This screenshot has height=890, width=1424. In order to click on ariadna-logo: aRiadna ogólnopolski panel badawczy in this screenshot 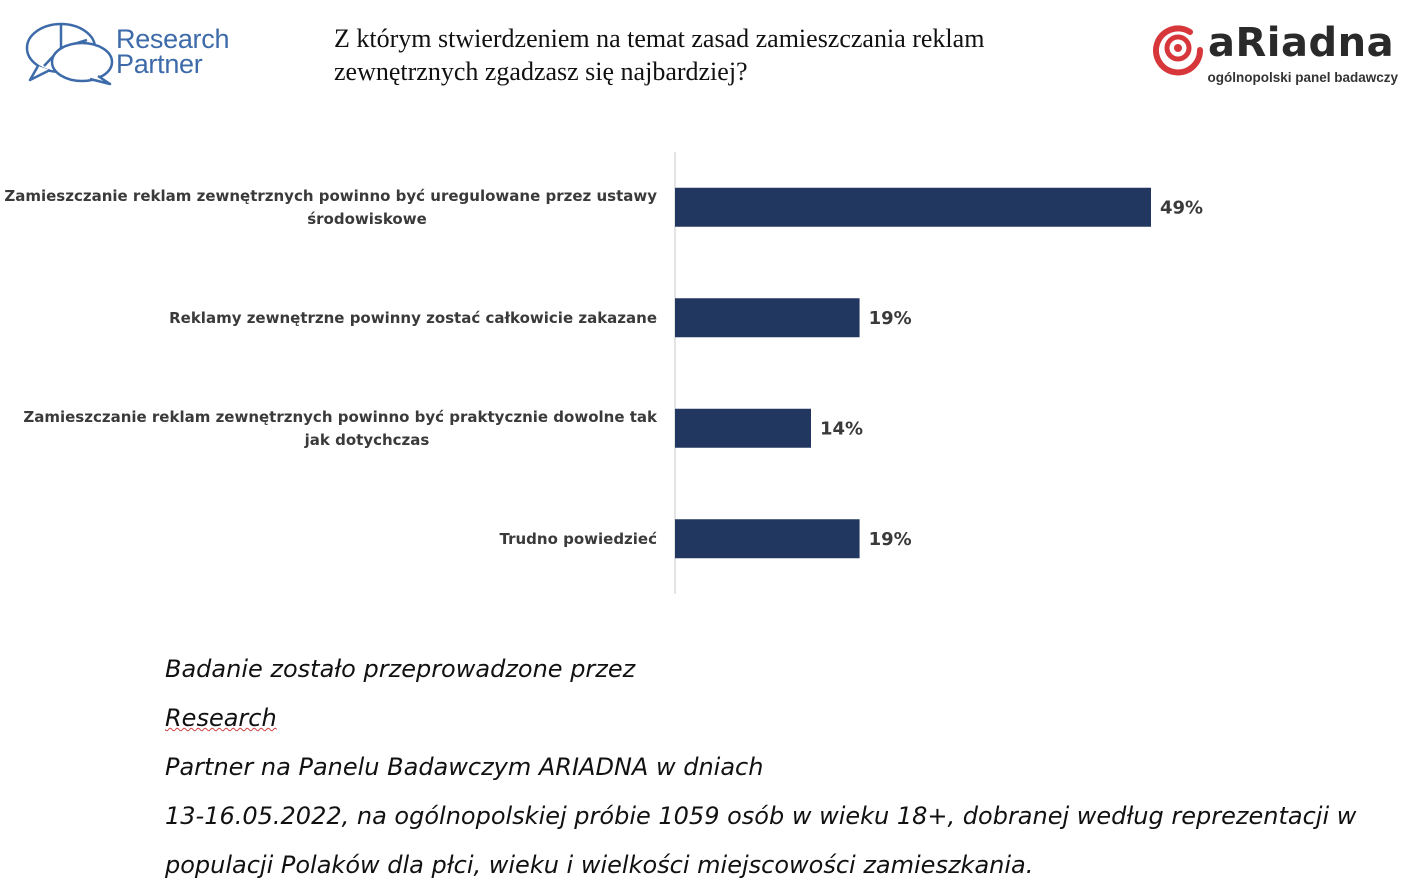, I will do `click(1276, 55)`.